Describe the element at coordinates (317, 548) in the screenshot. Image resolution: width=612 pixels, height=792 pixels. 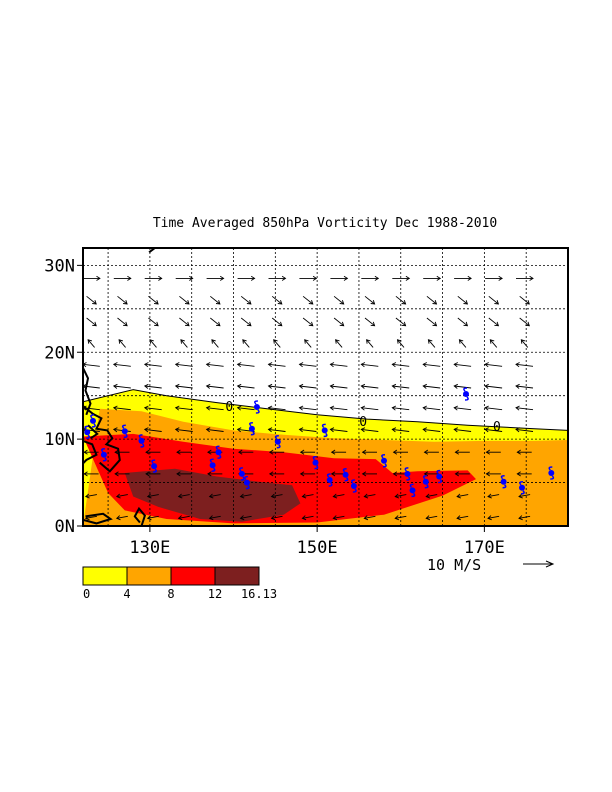
I see `lon-label: 150E` at that location.